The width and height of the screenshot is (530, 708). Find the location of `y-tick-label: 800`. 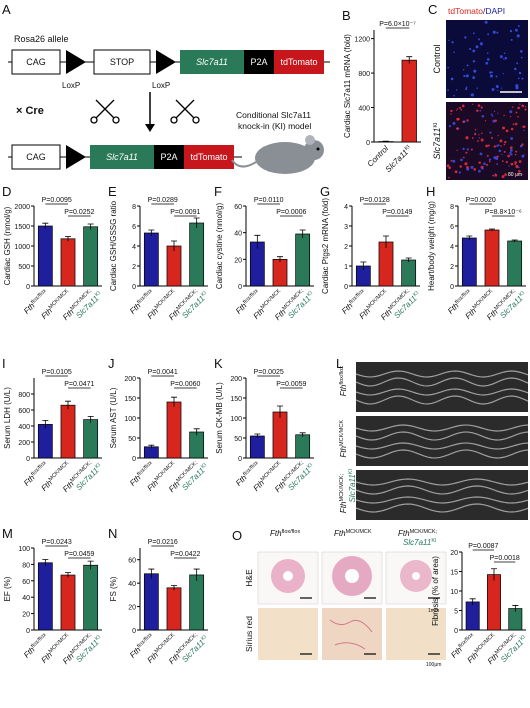

y-tick-label: 800 is located at coordinates (364, 74).